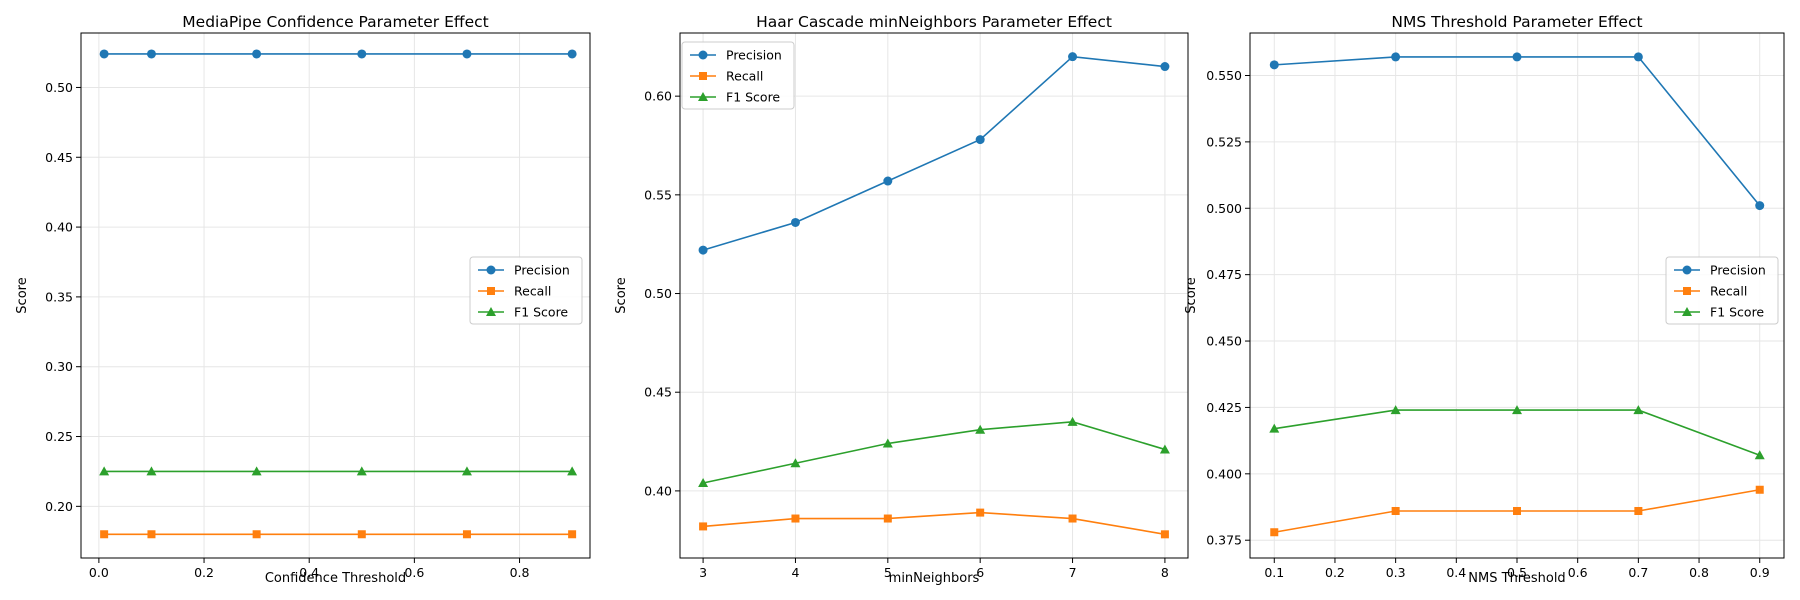 Image resolution: width=1800 pixels, height=600 pixels. I want to click on series-line-f1-score, so click(934, 452).